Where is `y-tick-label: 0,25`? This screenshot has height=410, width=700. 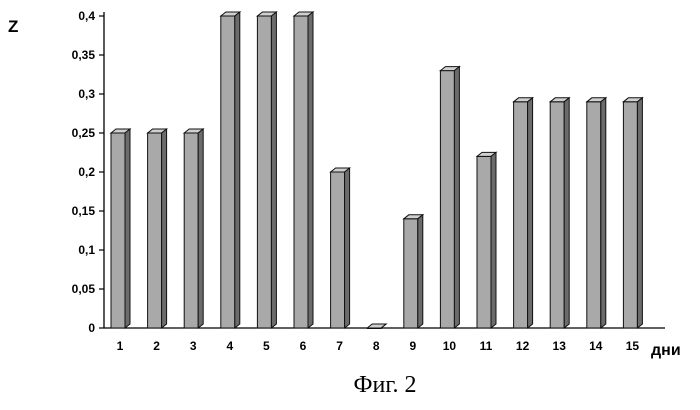
y-tick-label: 0,25 is located at coordinates (84, 133).